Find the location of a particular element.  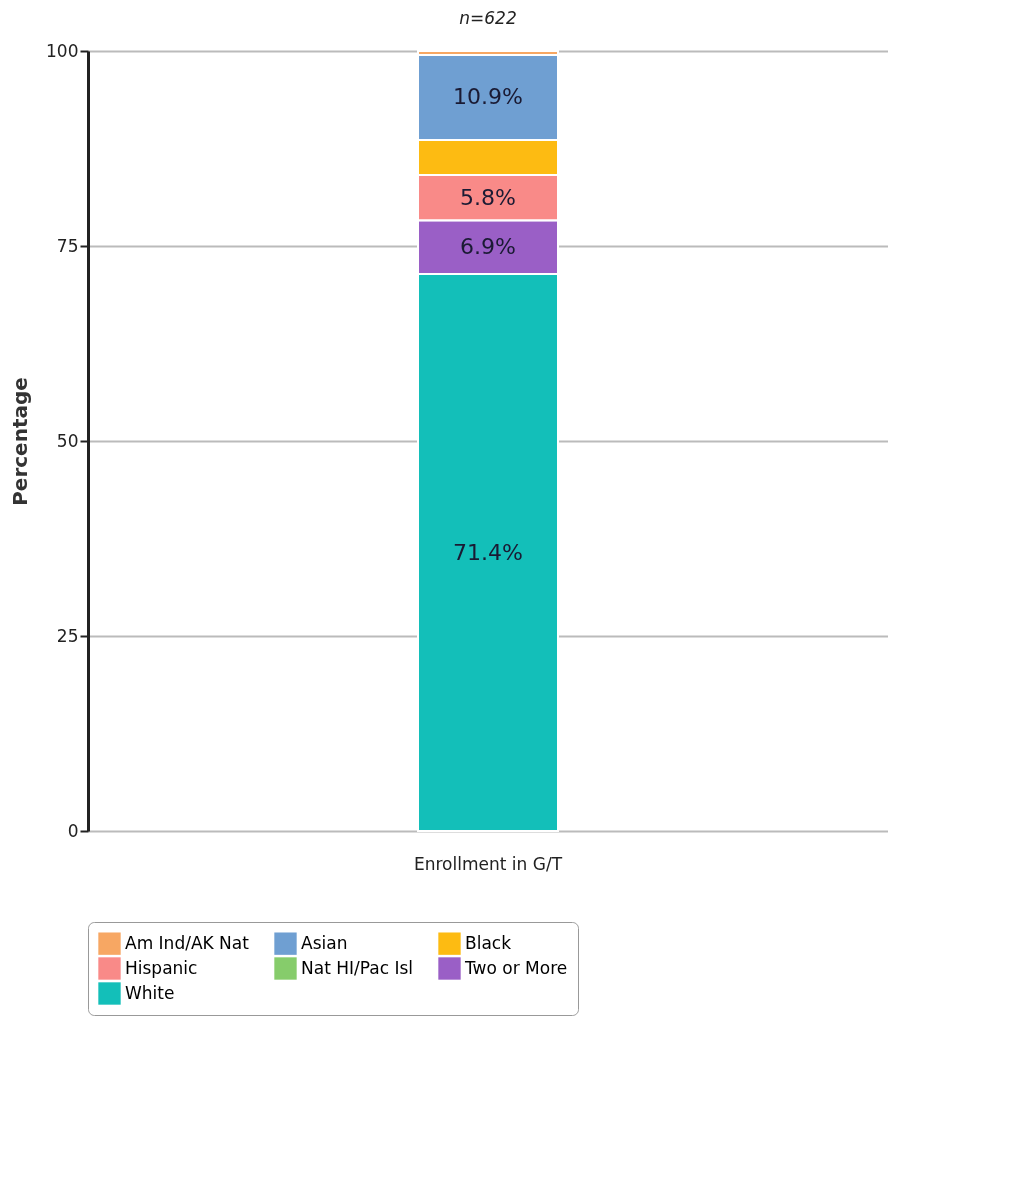

data-label: 71.4% is located at coordinates (488, 552).